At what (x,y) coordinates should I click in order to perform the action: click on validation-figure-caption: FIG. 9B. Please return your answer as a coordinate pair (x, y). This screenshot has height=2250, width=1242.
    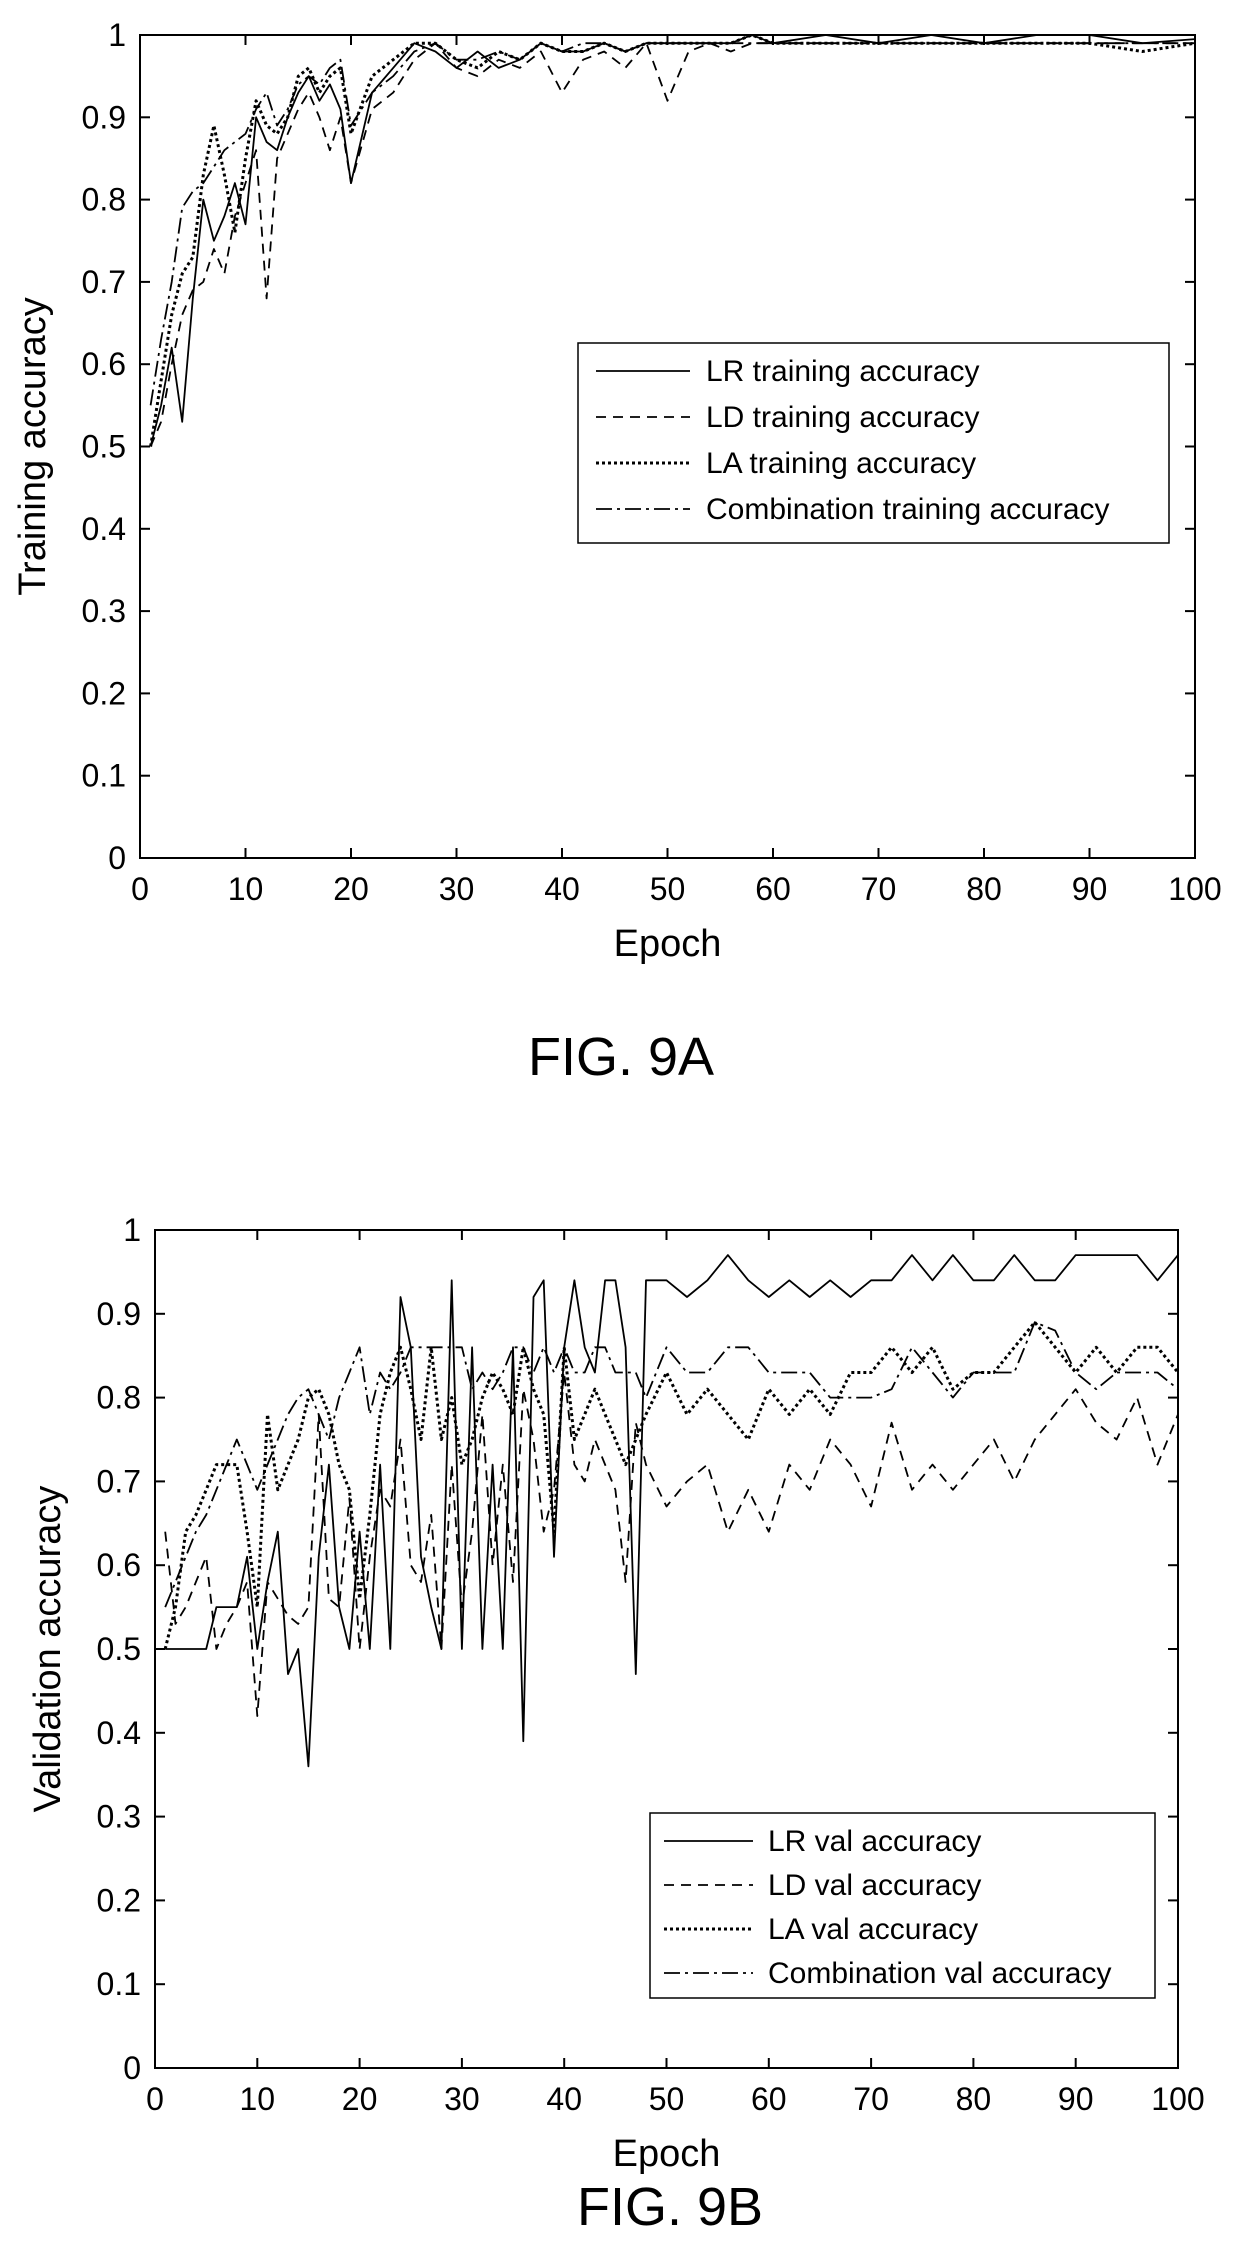
    Looking at the image, I should click on (670, 2207).